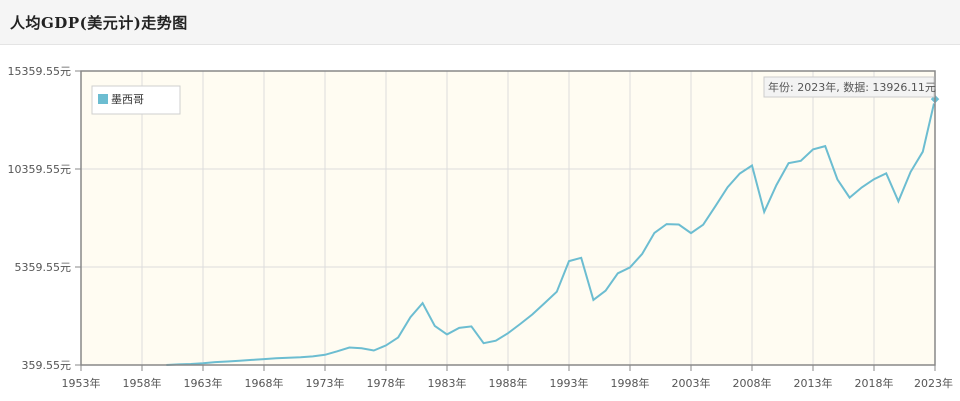  I want to click on tick-label-x: 1988年, so click(508, 383).